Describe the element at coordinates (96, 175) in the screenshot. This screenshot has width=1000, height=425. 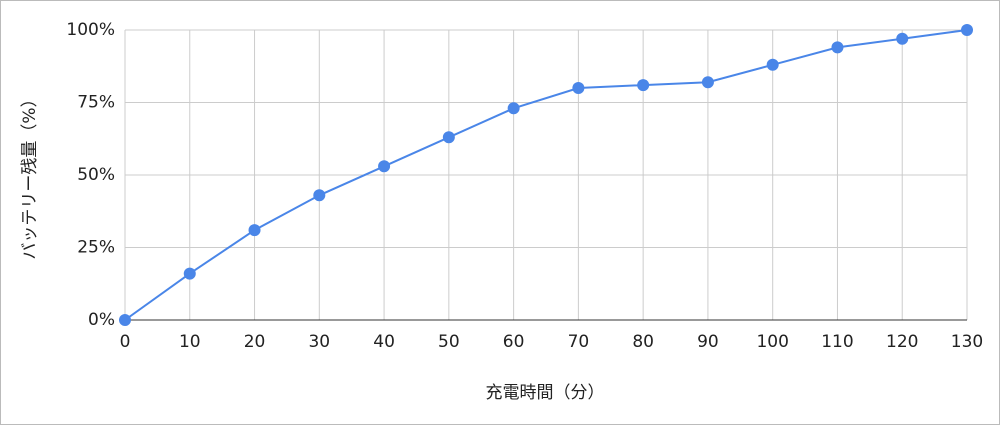
I see `y-tick-label: 50%` at that location.